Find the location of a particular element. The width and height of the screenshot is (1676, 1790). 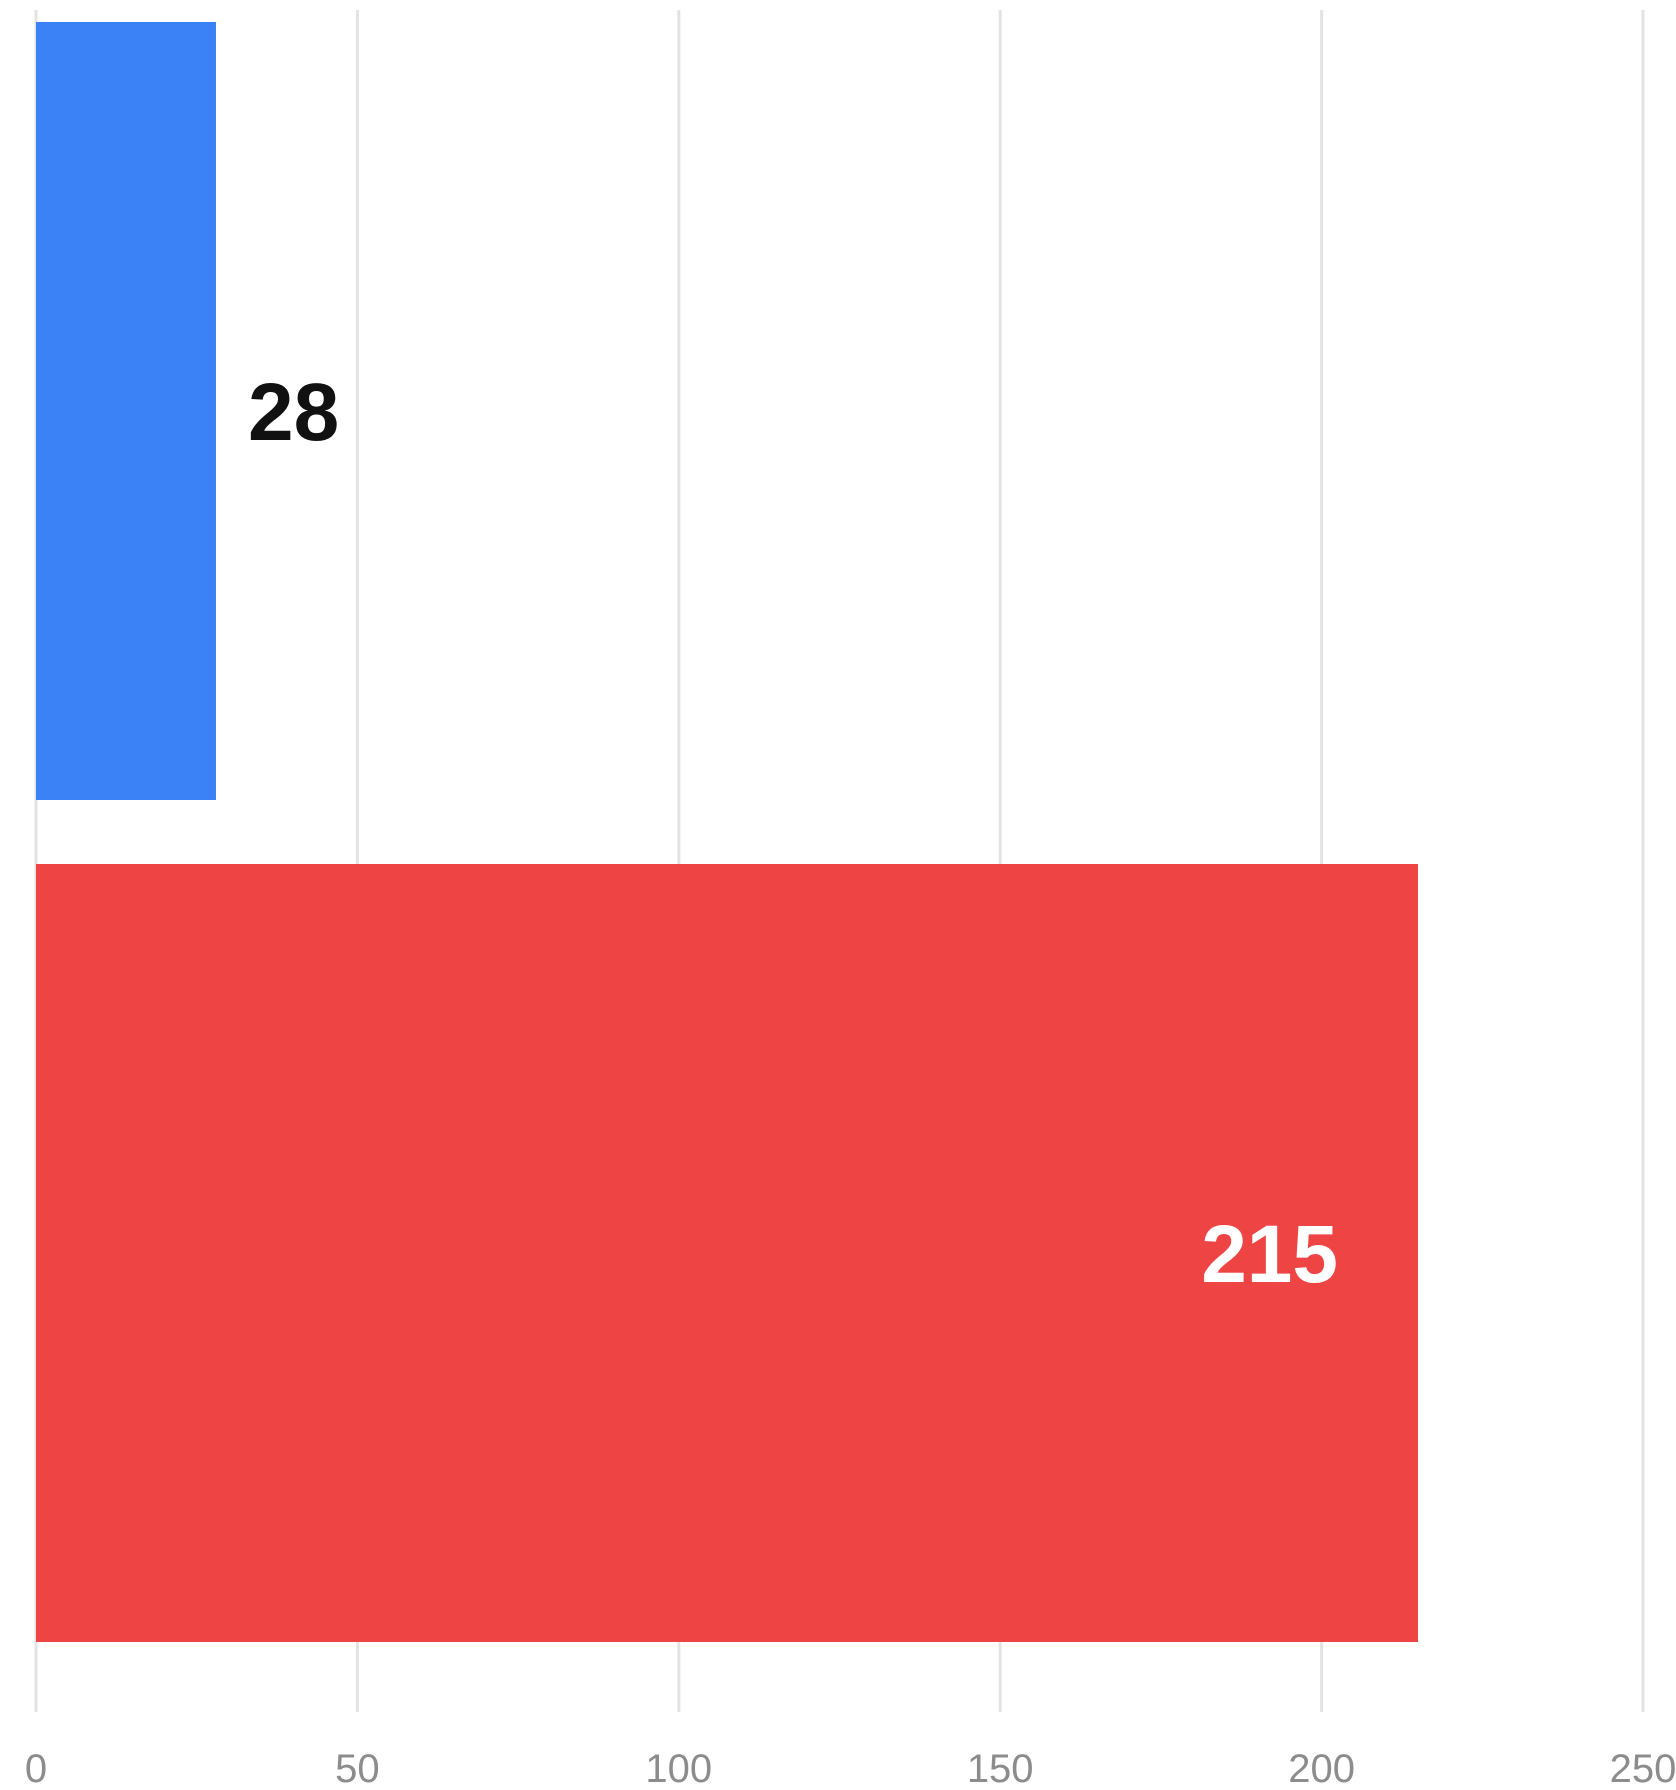

bar is located at coordinates (126, 411).